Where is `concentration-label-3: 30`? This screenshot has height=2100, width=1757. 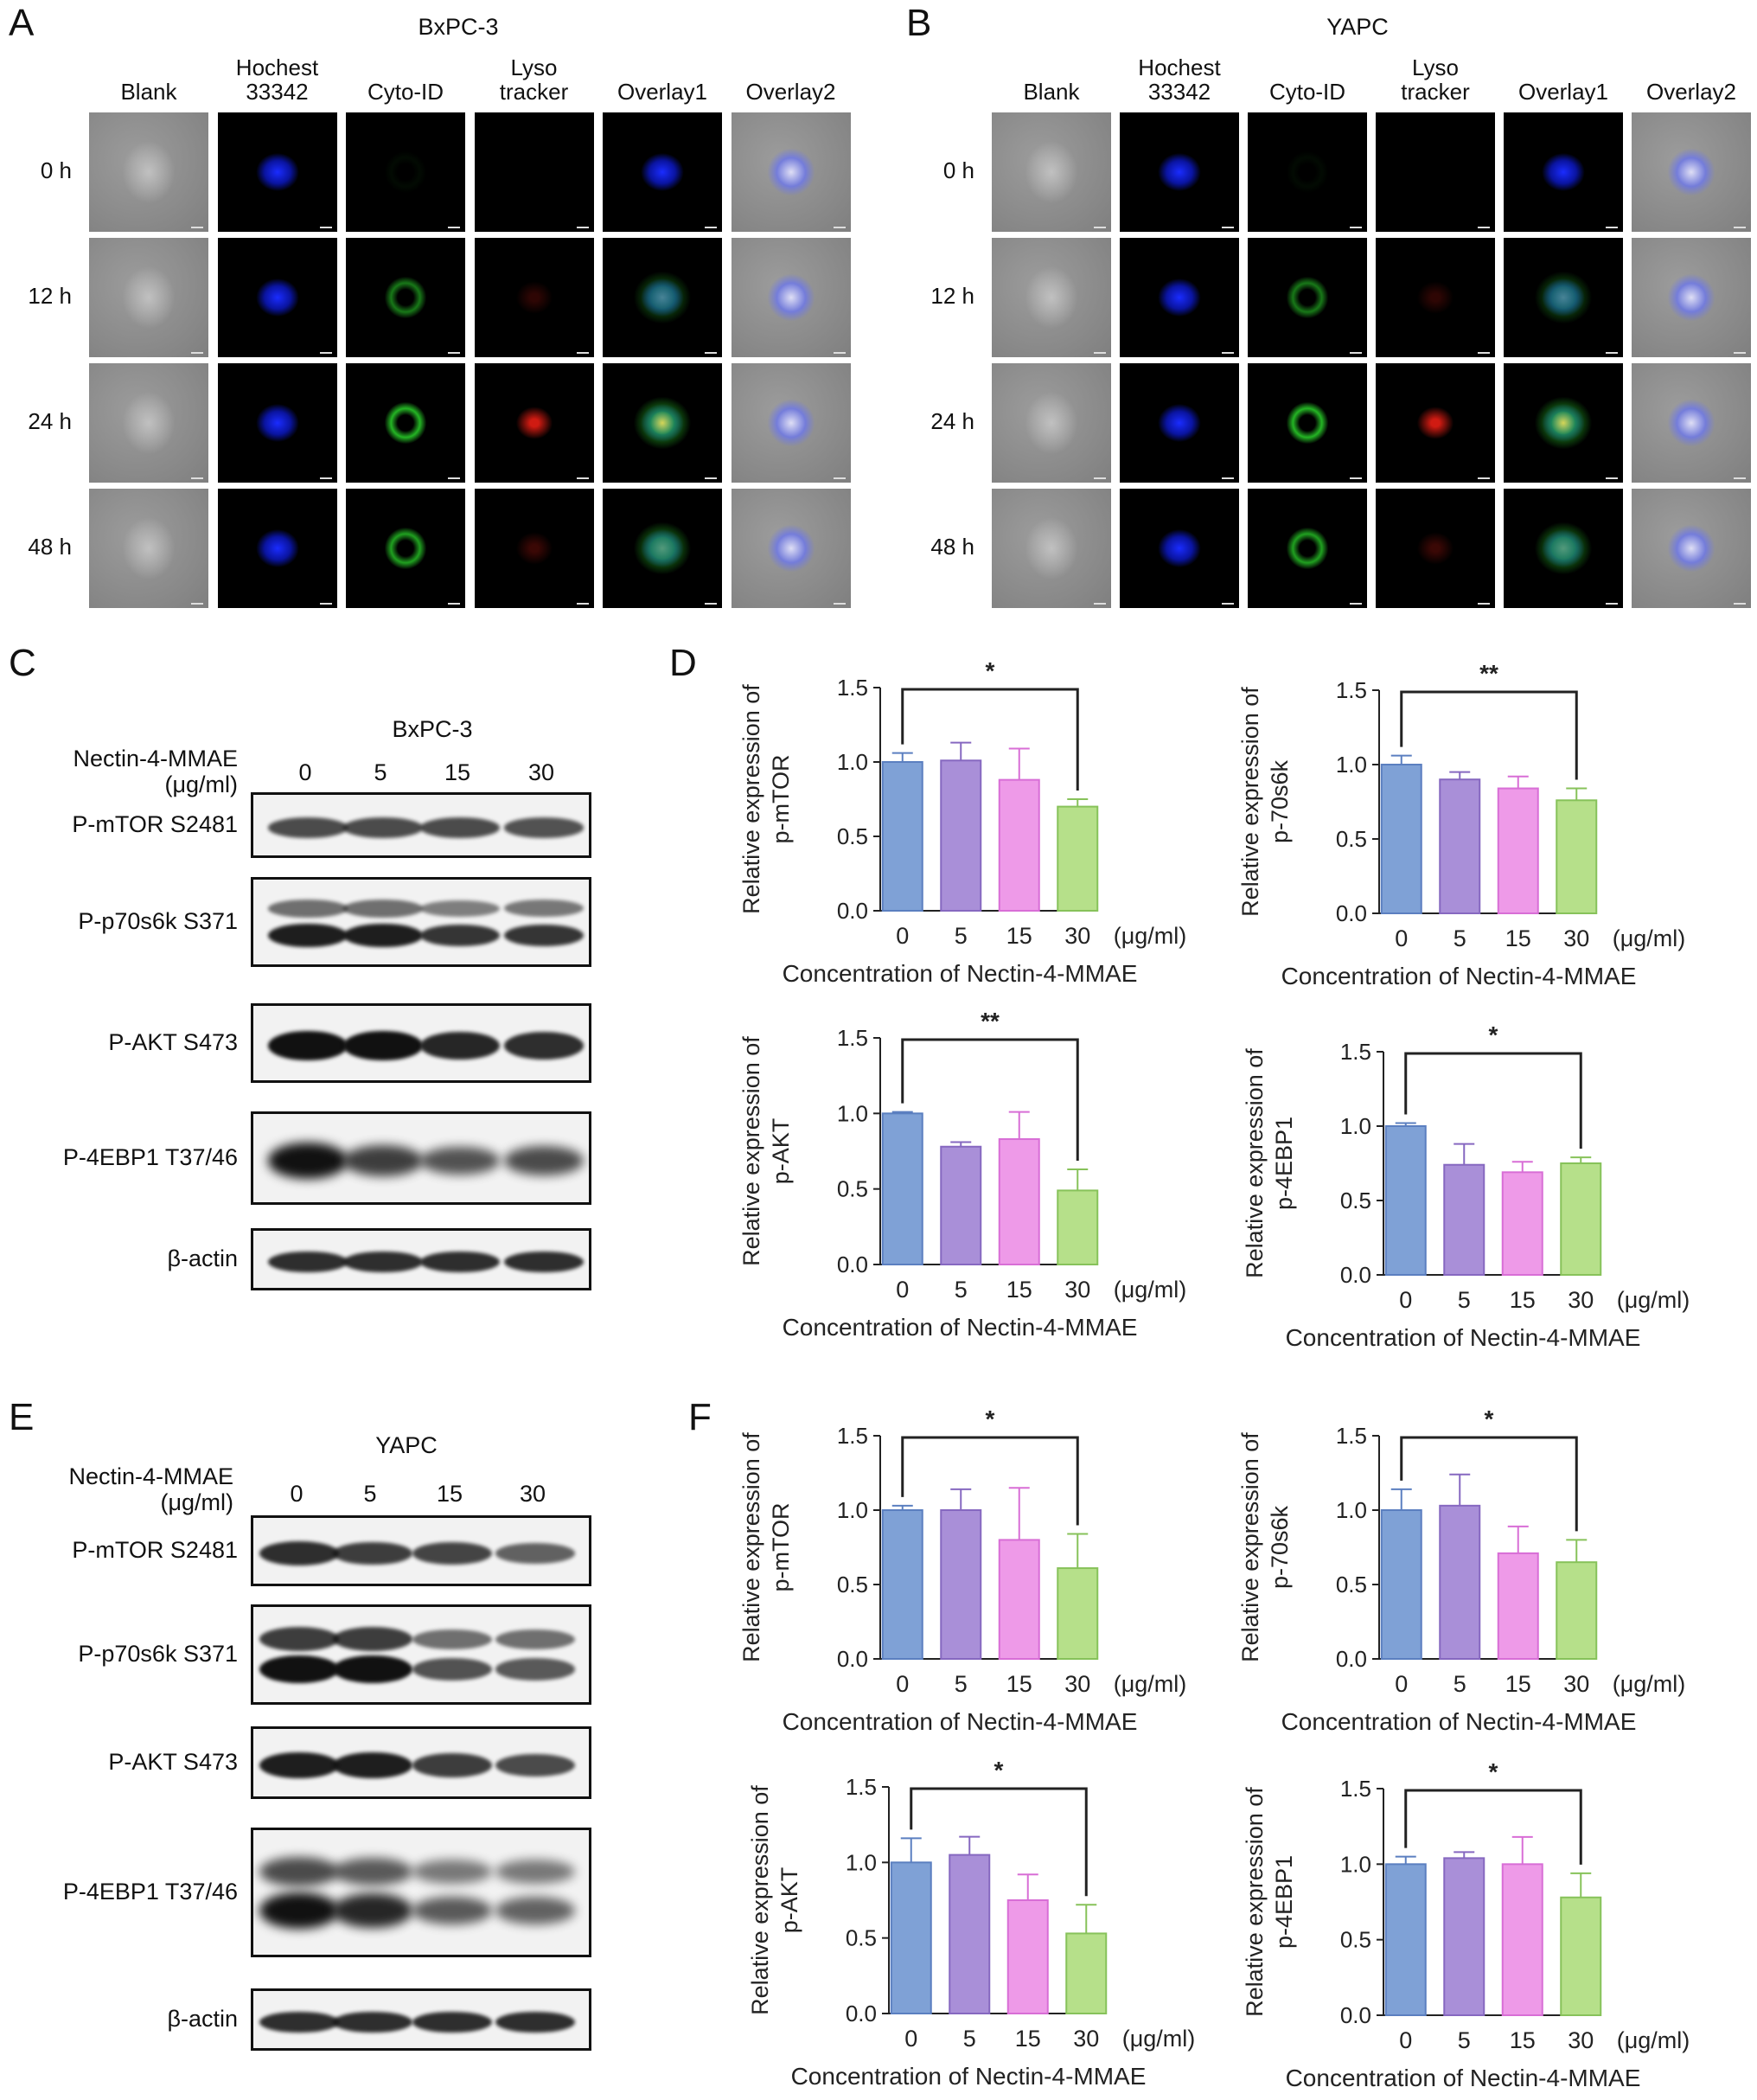 concentration-label-3: 30 is located at coordinates (532, 1494).